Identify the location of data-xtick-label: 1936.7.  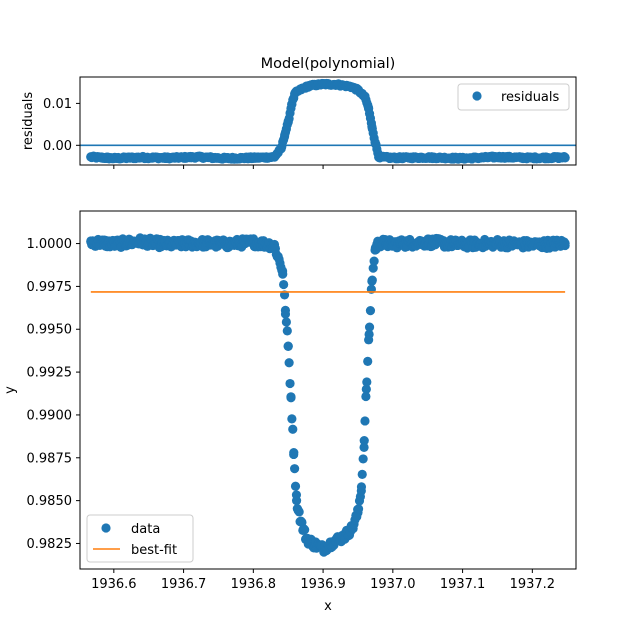
(184, 584).